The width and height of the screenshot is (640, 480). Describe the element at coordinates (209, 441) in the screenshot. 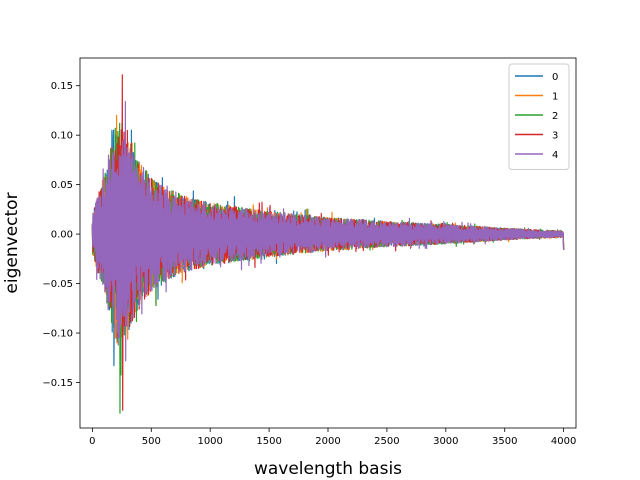

I see `x-tick-label: 1000` at that location.